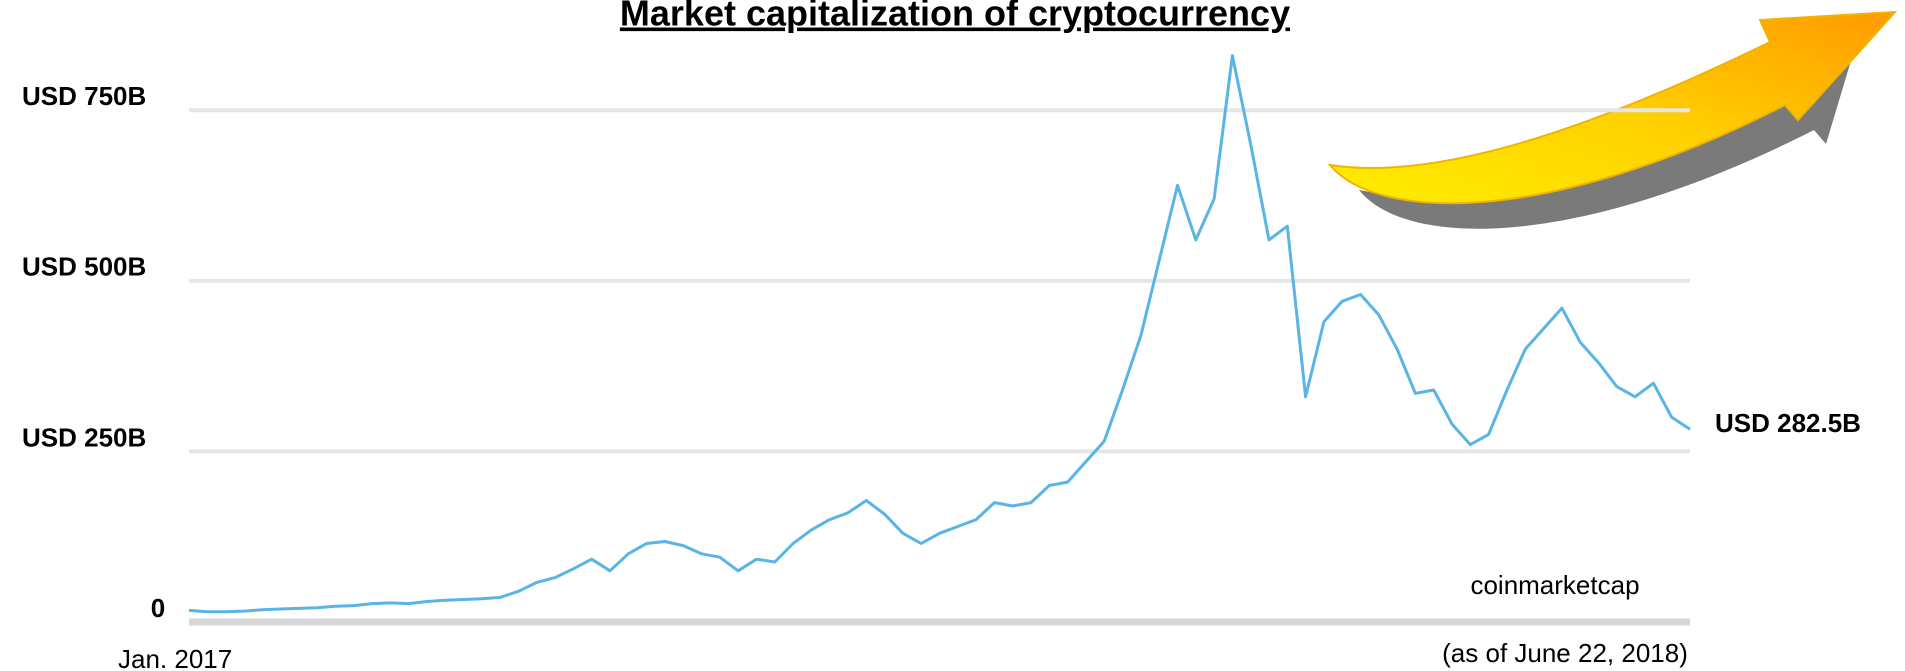 Image resolution: width=1905 pixels, height=671 pixels. Describe the element at coordinates (1612, 119) in the screenshot. I see `arrow-decoration` at that location.